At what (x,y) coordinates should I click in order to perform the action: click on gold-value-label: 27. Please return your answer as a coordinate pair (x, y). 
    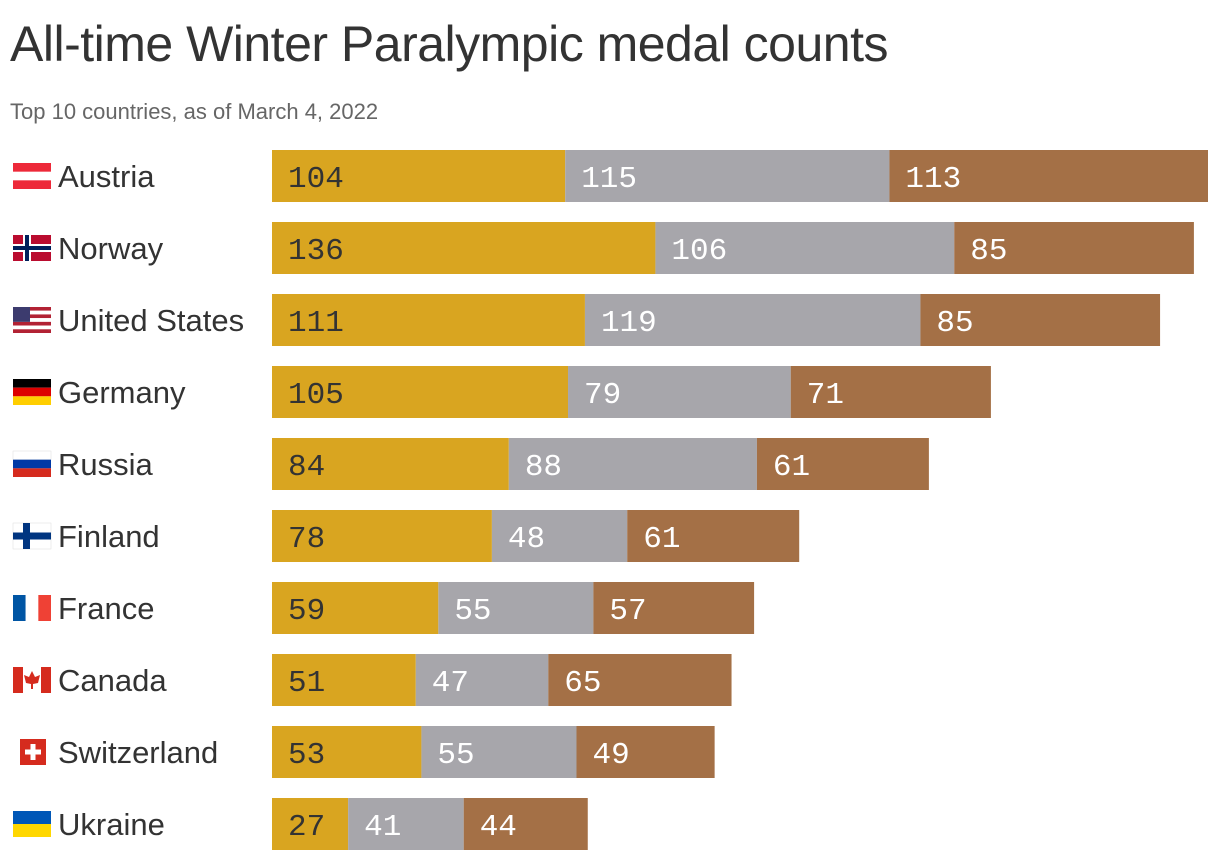
    Looking at the image, I should click on (306, 827).